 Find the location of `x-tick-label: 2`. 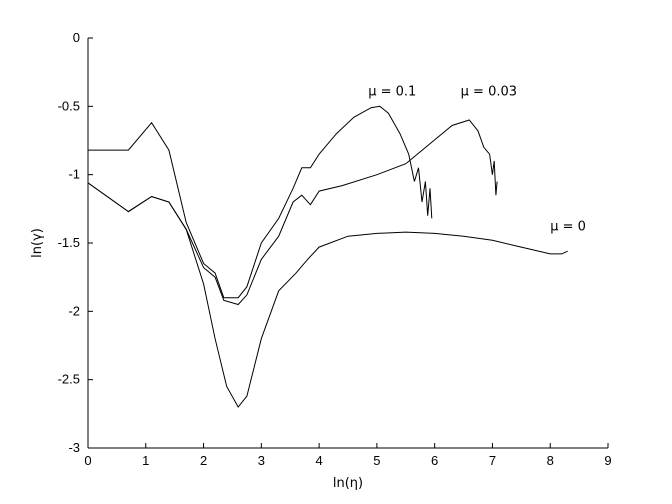

x-tick-label: 2 is located at coordinates (203, 460).